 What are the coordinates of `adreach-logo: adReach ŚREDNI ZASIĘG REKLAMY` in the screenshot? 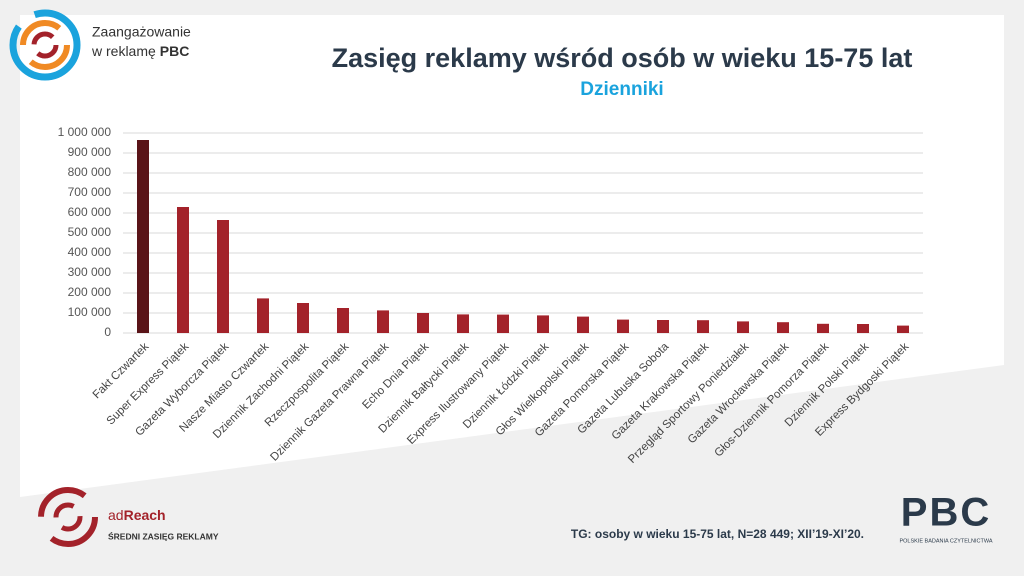 It's located at (128, 517).